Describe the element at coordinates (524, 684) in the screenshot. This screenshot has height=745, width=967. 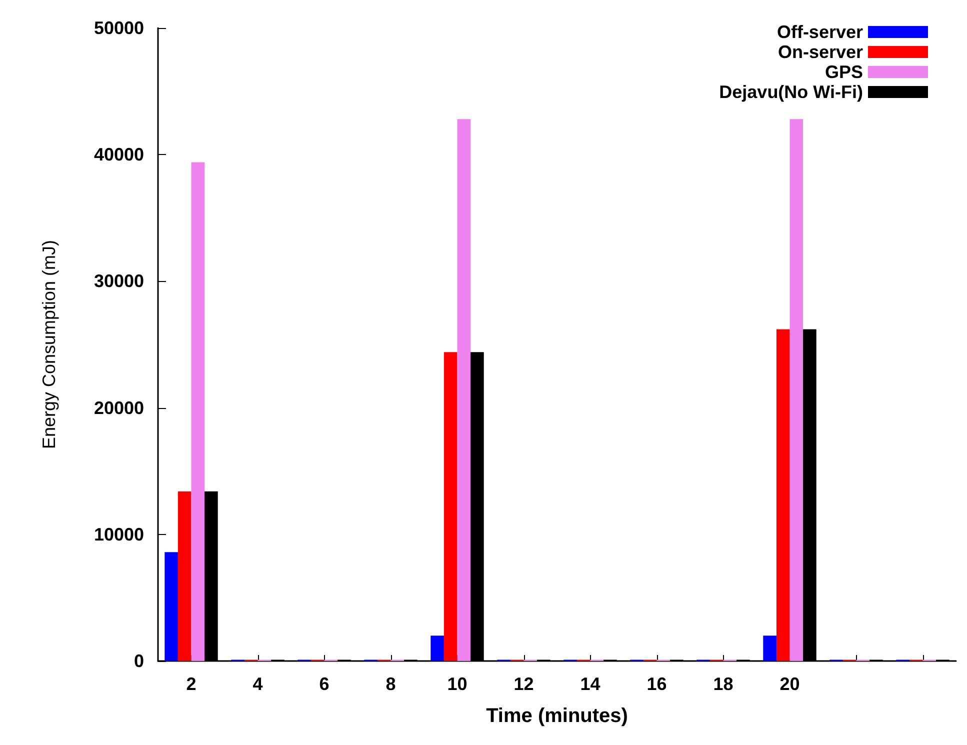
I see `x-tick-label: 12` at that location.